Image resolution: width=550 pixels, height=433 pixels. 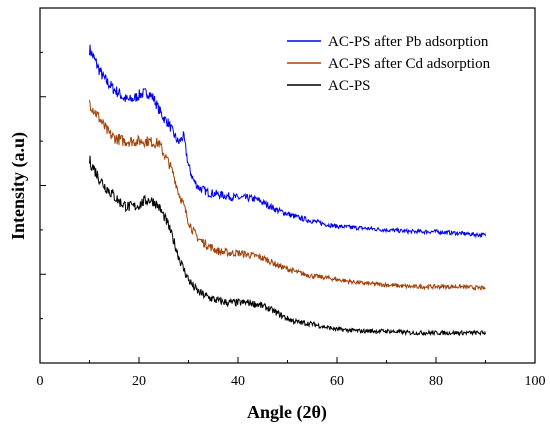 I want to click on x-tick-label: 0, so click(x=40, y=381).